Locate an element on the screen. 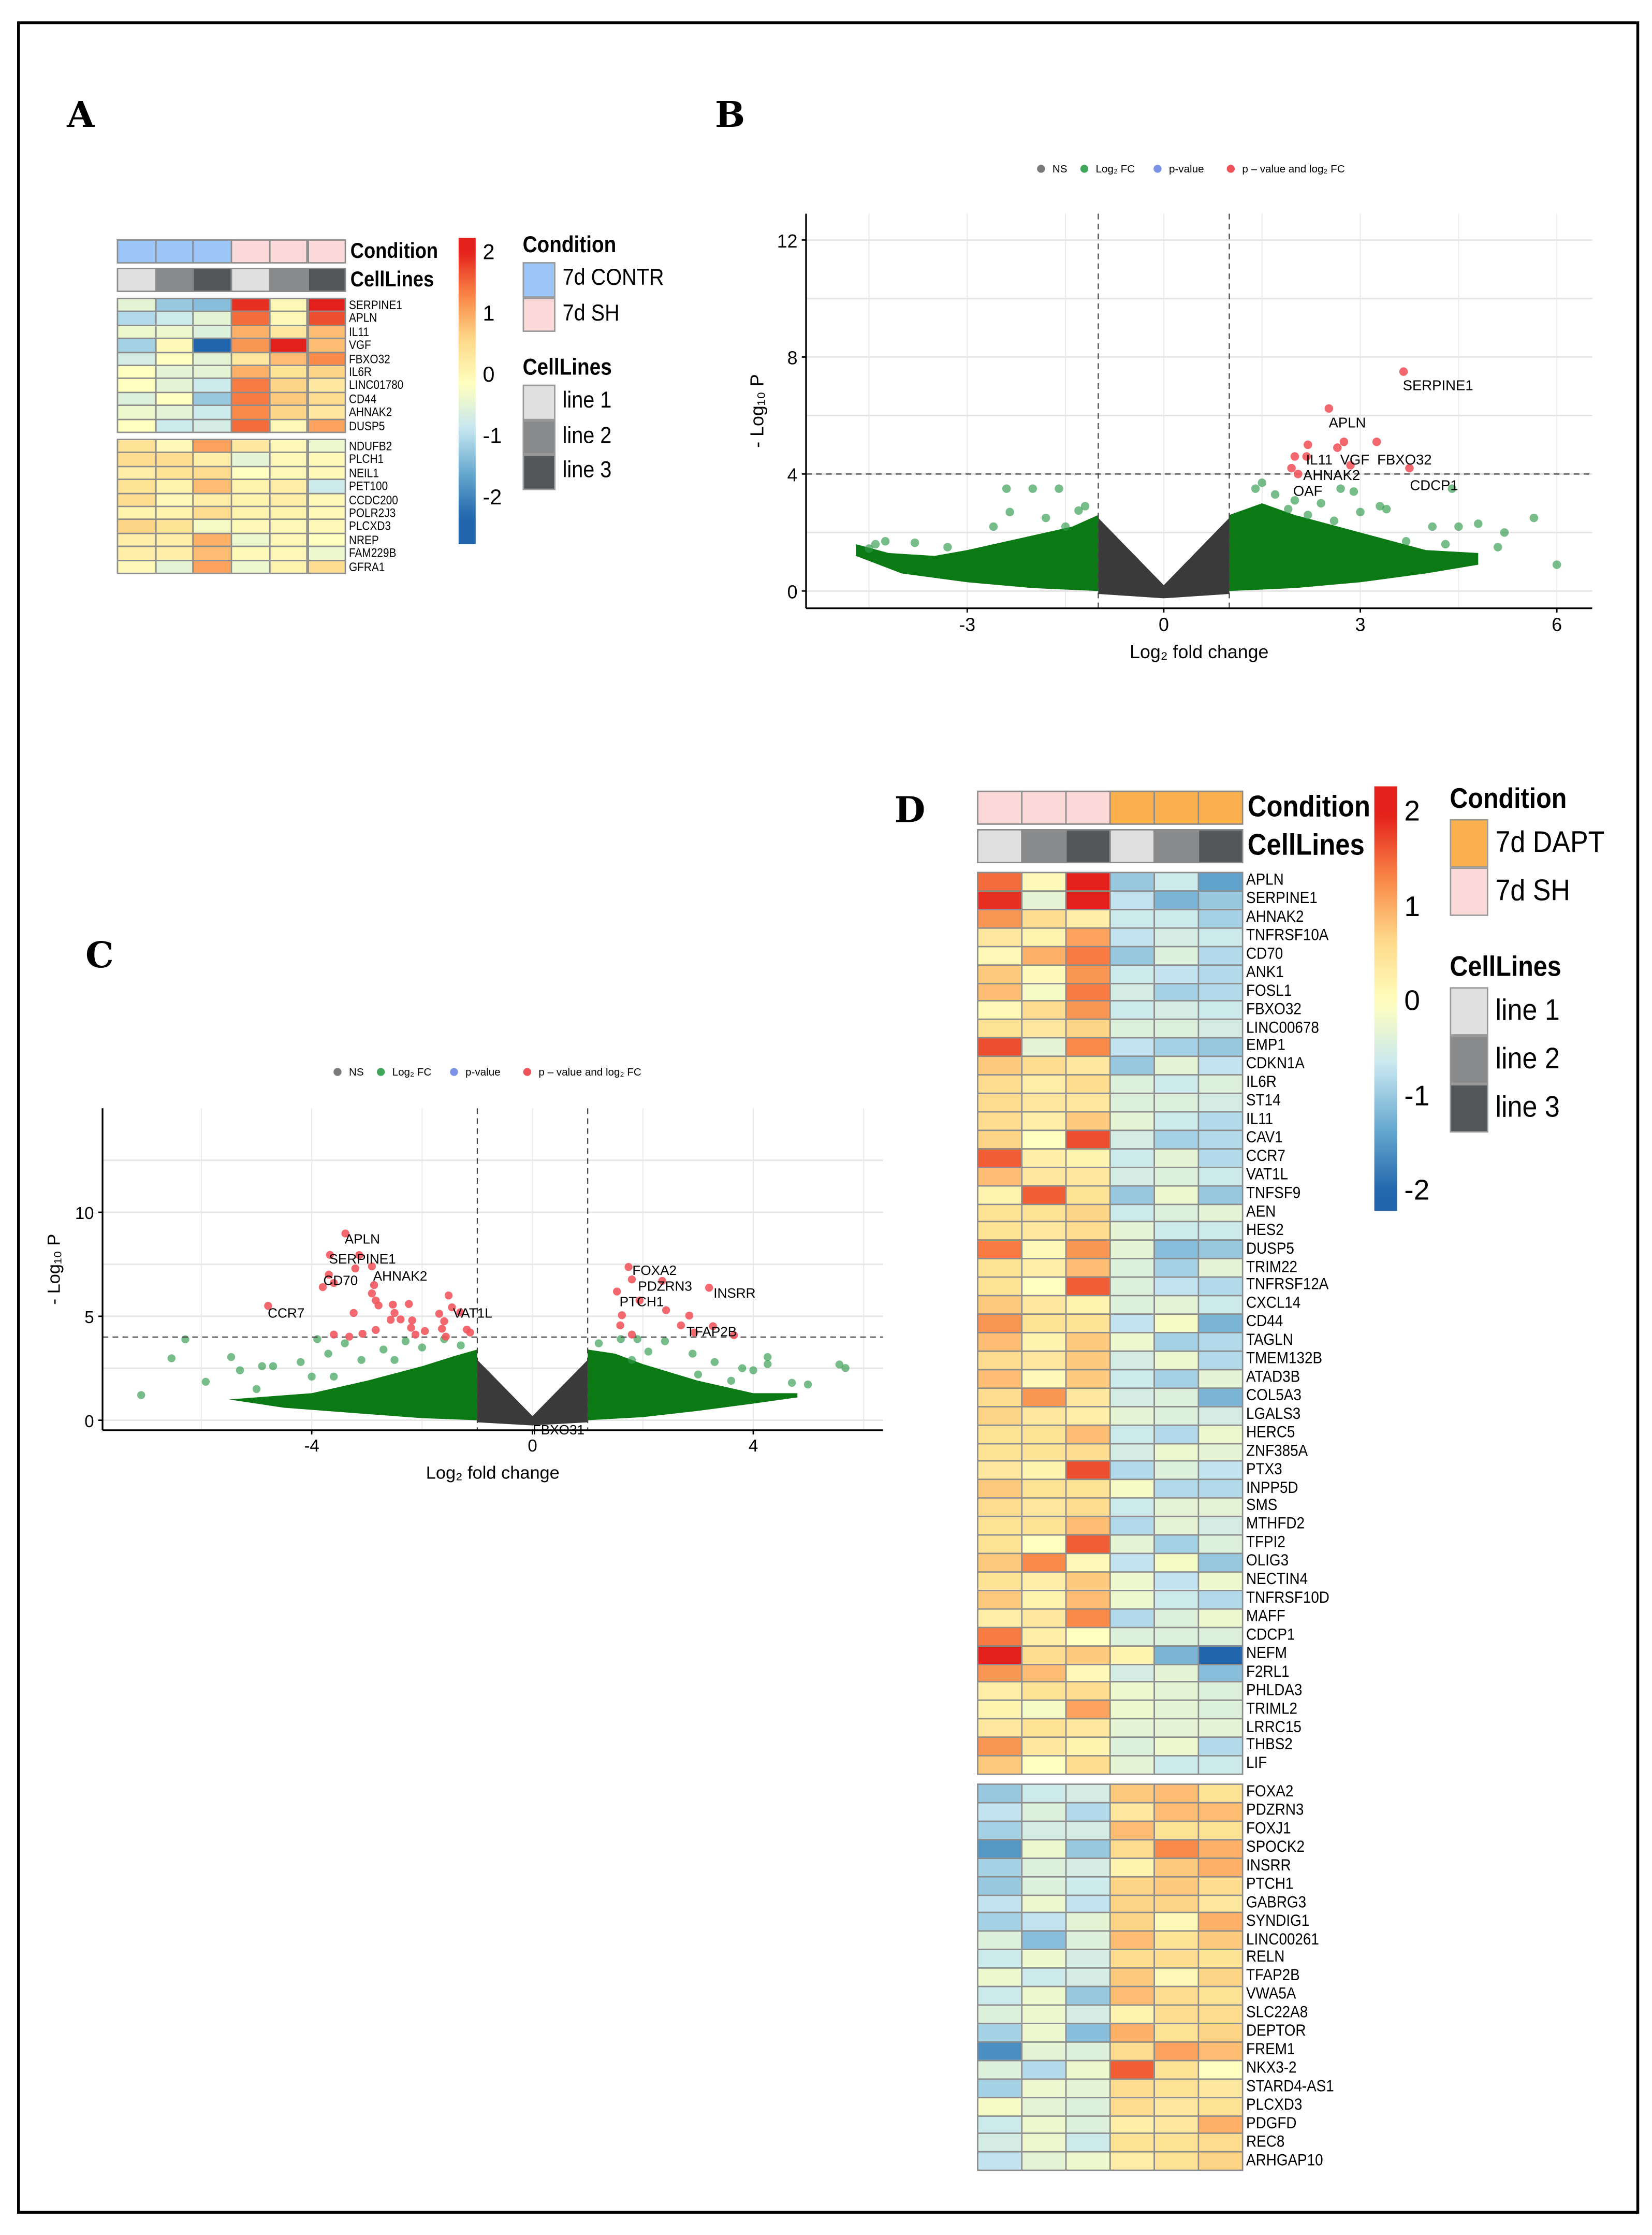 This screenshot has height=2235, width=1652. gene-annotation-label: INSRR is located at coordinates (734, 1293).